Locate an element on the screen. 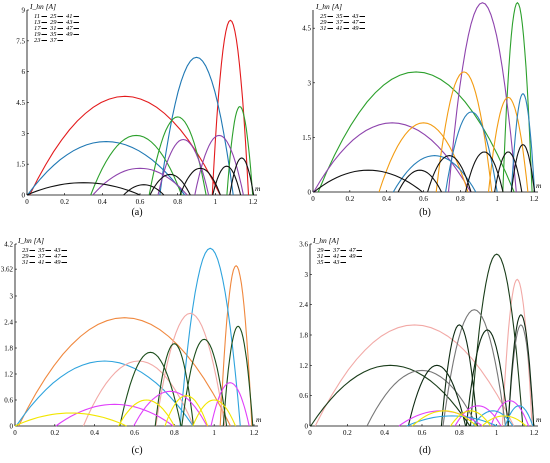  legend-label: 25 is located at coordinates (53, 16).